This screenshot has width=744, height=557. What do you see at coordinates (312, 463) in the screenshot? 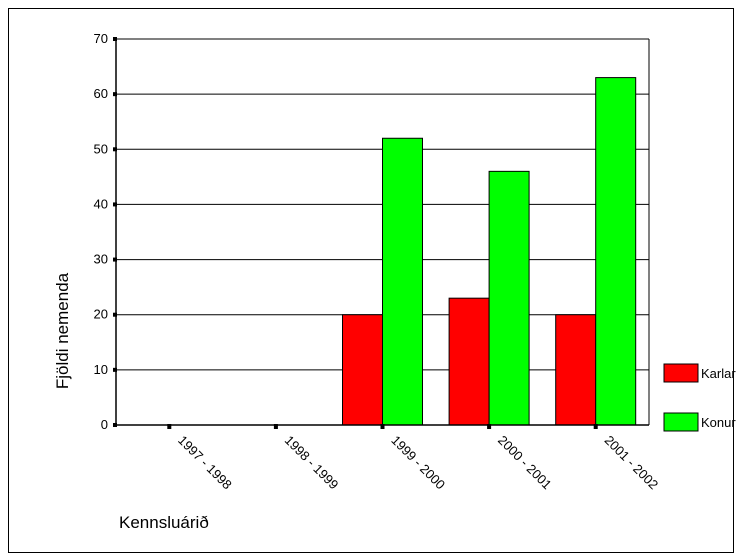
I see `x-tick-label: 1998 - 1999` at bounding box center [312, 463].